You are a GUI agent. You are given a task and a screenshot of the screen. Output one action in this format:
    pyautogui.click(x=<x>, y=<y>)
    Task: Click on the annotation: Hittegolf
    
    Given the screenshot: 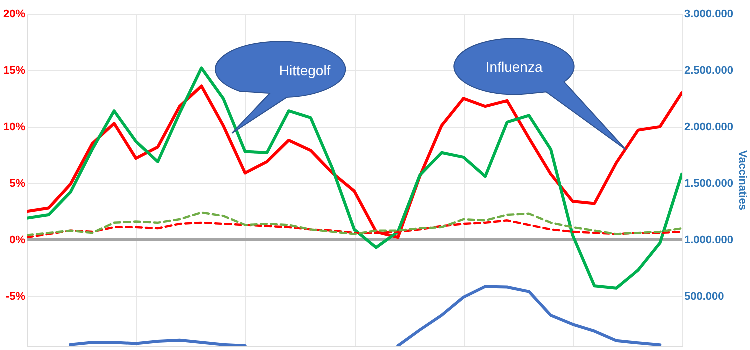 What is the action you would take?
    pyautogui.click(x=305, y=70)
    